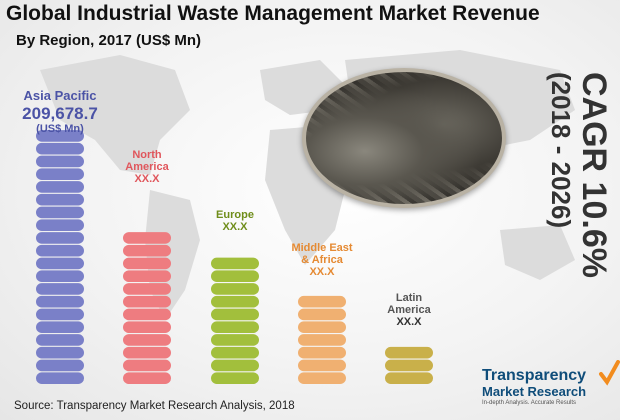 The image size is (620, 420). Describe the element at coordinates (60, 129) in the screenshot. I see `unit-label: (US$ Mn)` at that location.